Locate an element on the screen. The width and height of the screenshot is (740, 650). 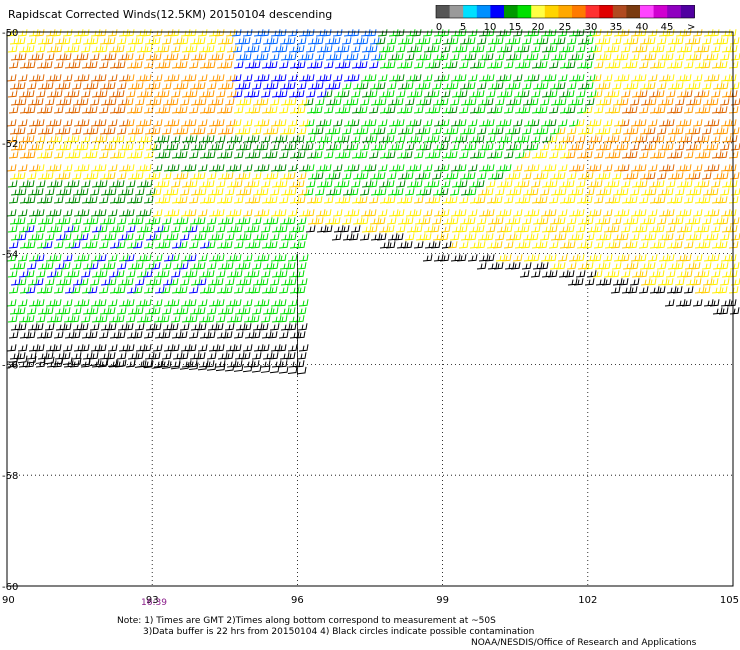
lat-tick-label: -54 is located at coordinates (10, 255).